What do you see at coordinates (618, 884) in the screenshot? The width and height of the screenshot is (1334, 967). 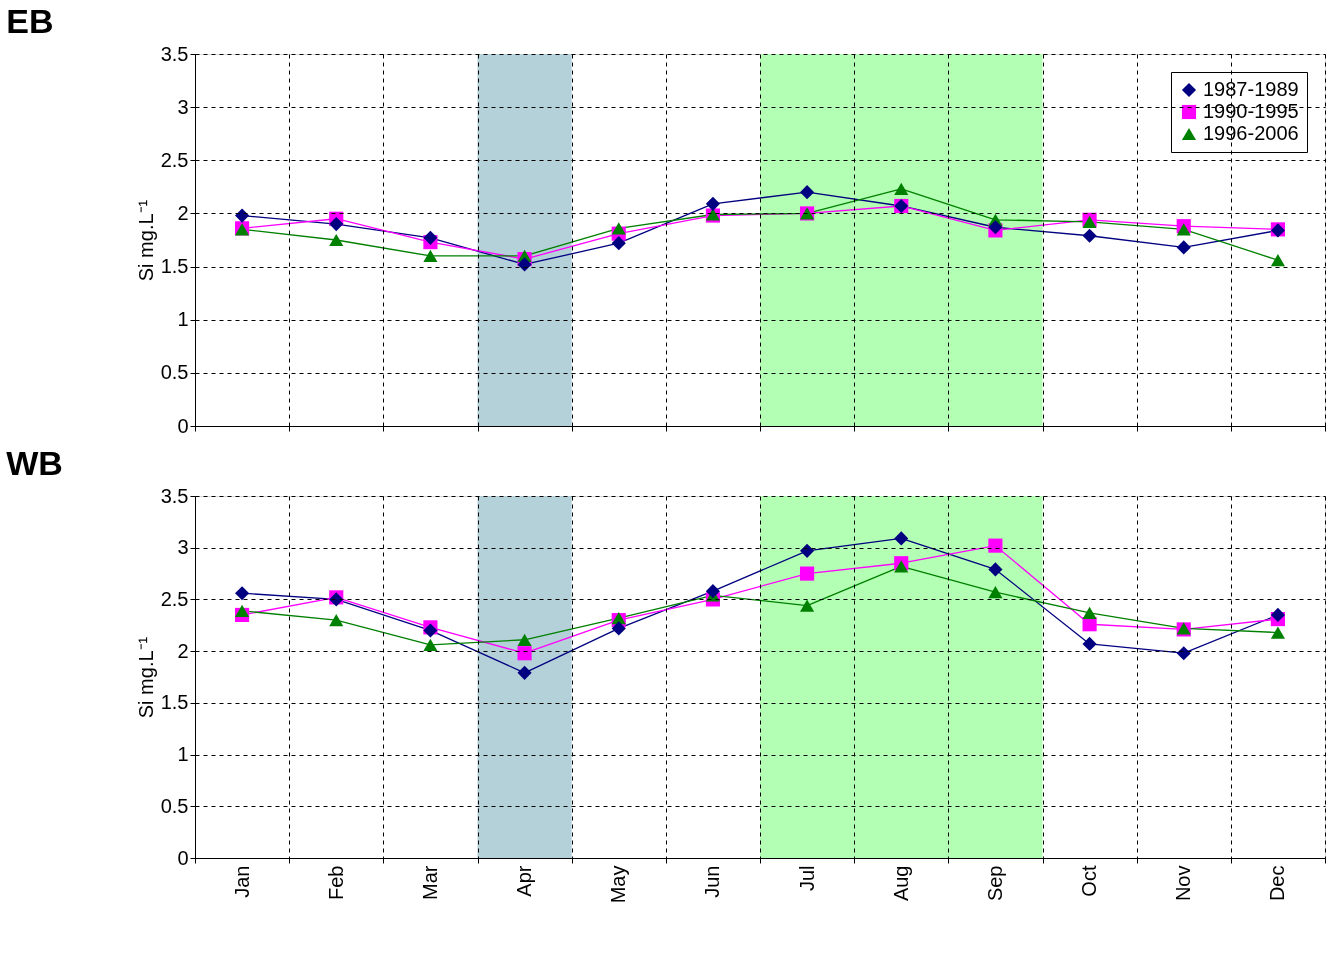 I see `x-tick-label: May` at bounding box center [618, 884].